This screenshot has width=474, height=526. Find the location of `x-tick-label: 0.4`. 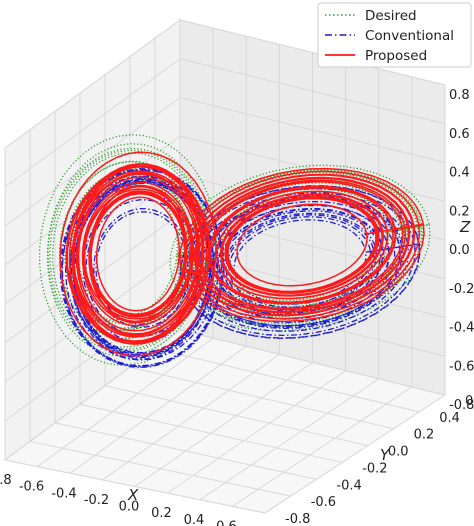

x-tick-label: 0.4 is located at coordinates (194, 519).